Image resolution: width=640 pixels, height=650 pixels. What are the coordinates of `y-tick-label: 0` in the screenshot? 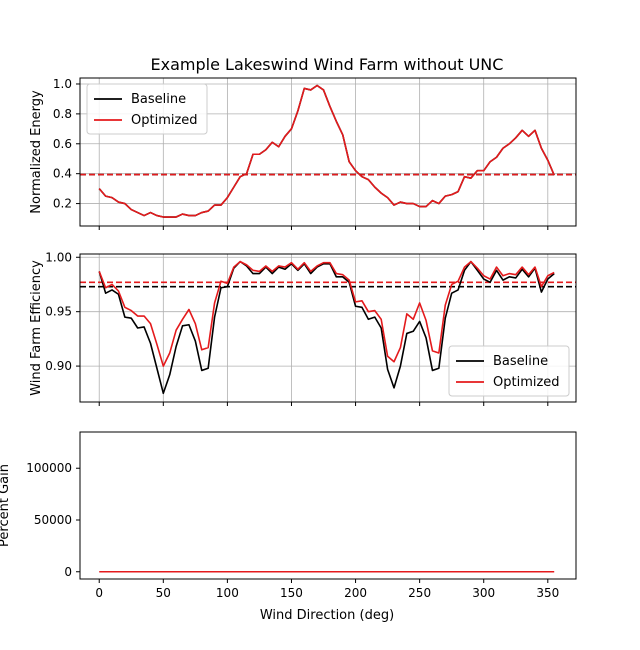 It's located at (68, 572).